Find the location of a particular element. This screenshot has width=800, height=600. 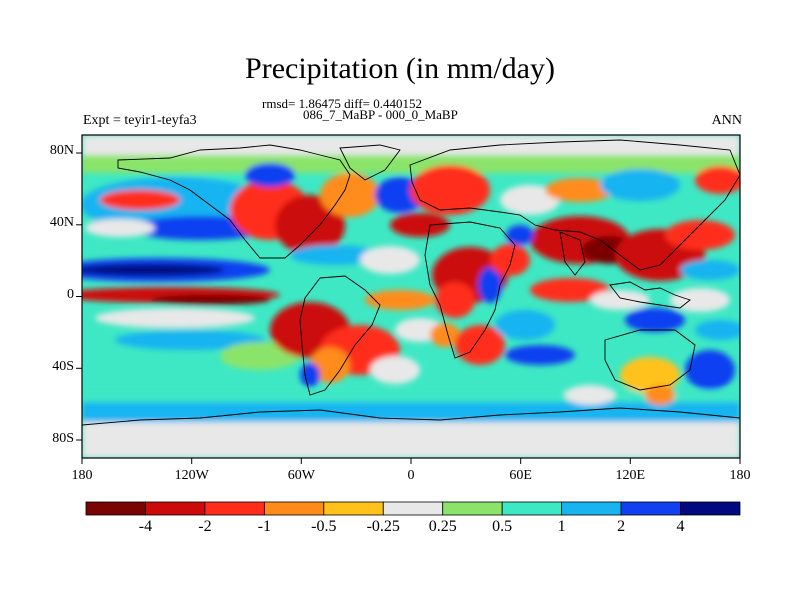

y-tick-label: 40S is located at coordinates (63, 366).